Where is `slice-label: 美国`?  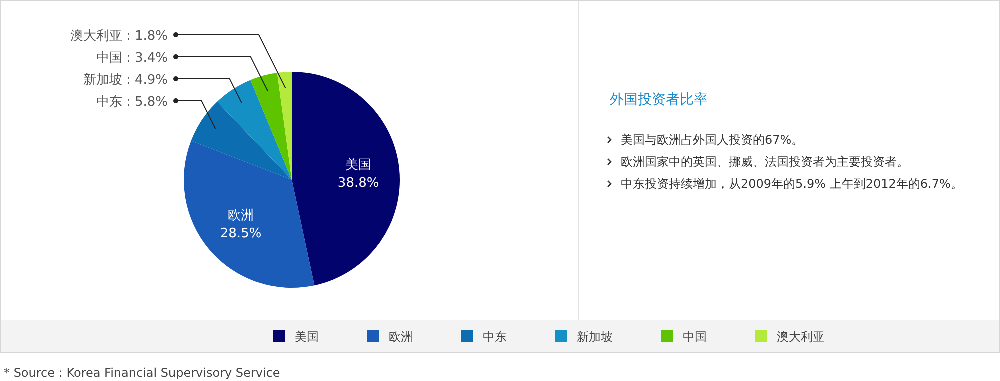 slice-label: 美国 is located at coordinates (359, 165).